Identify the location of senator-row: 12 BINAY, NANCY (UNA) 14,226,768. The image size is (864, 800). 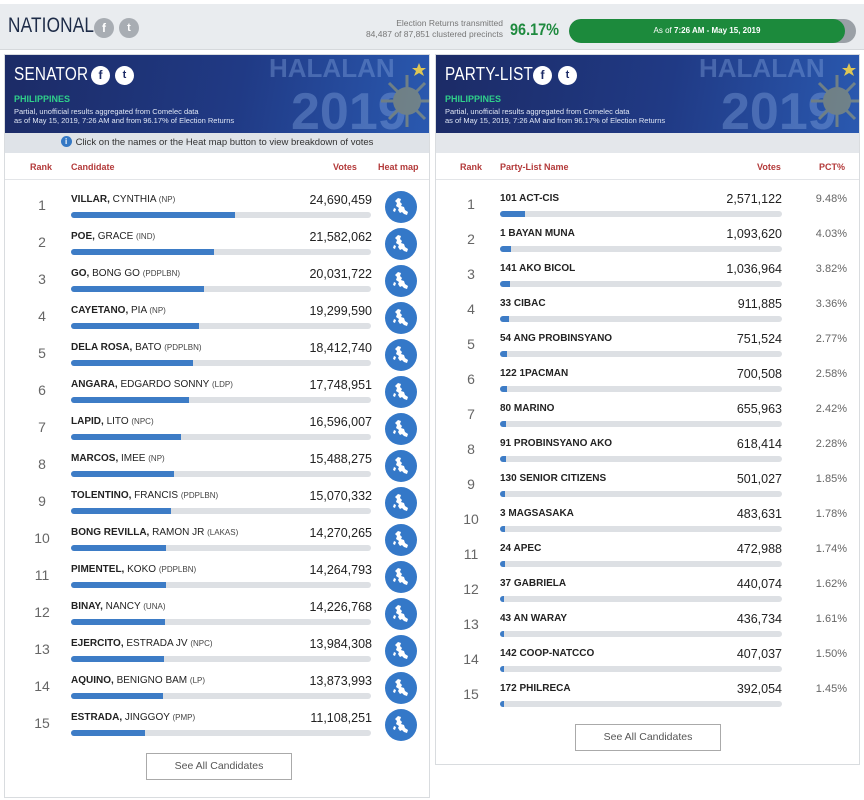
(217, 615).